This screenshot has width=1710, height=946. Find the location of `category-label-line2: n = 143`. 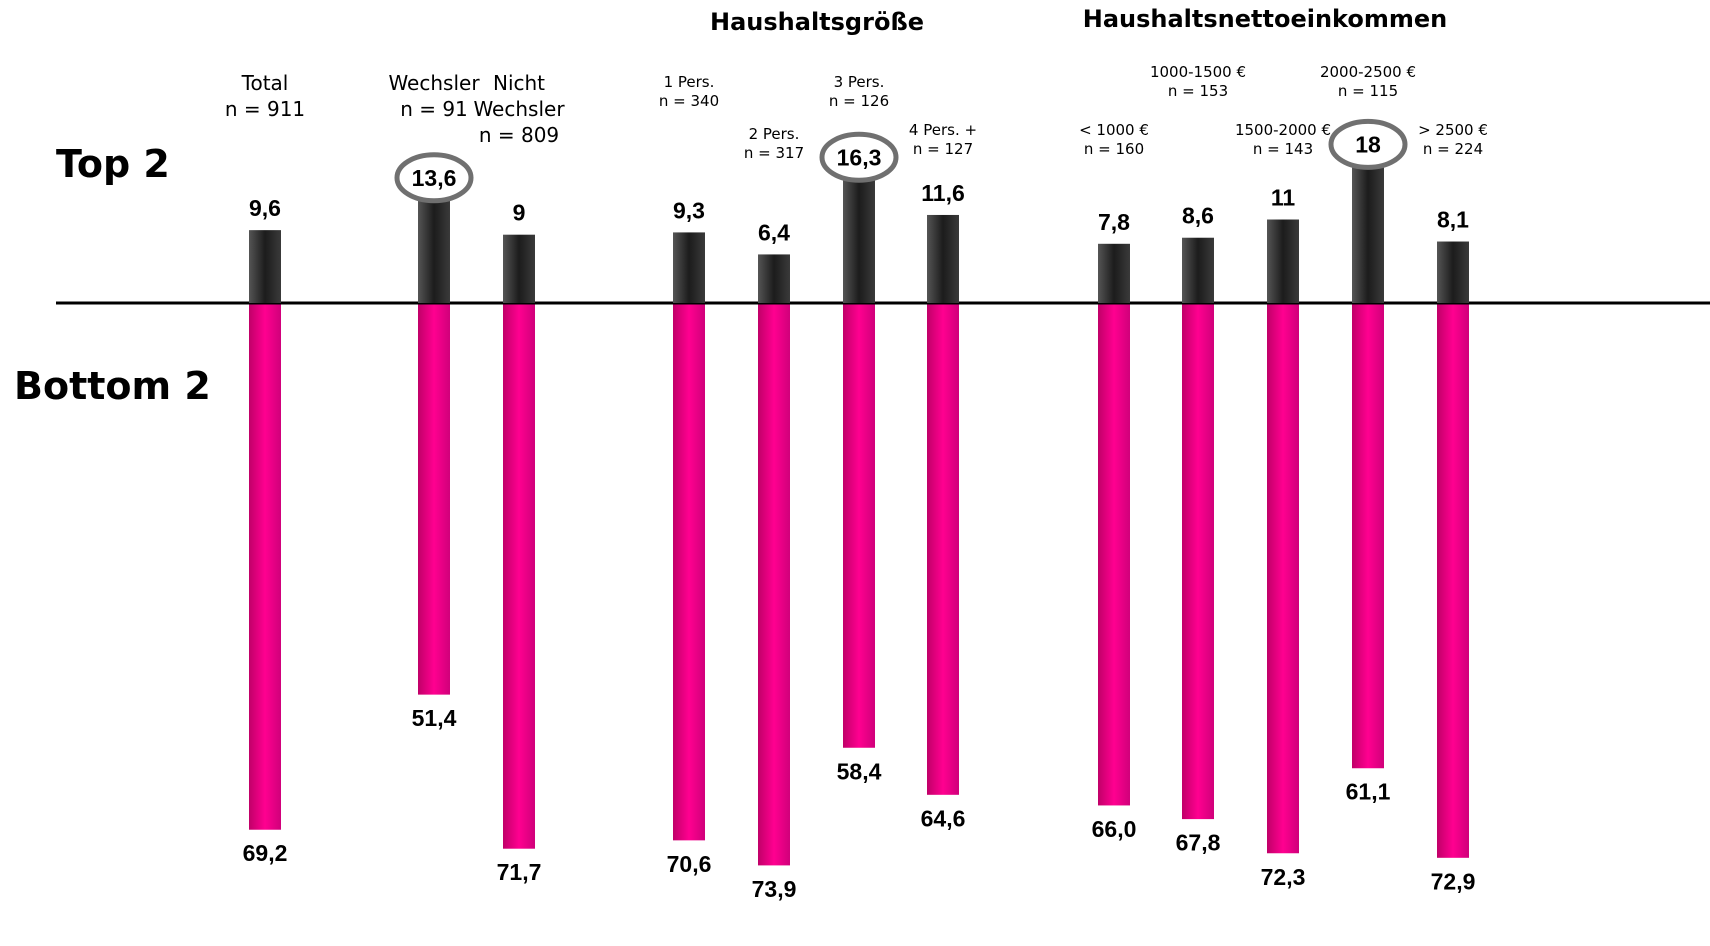

category-label-line2: n = 143 is located at coordinates (1283, 149).